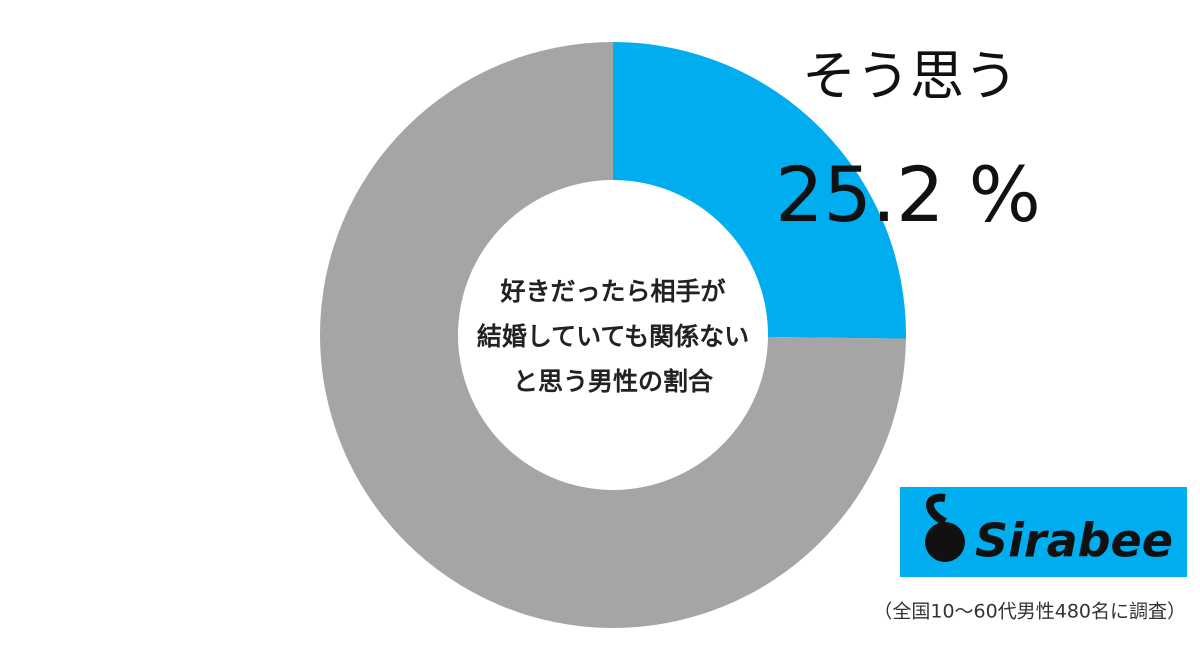 The width and height of the screenshot is (1200, 651). I want to click on logo-text: Sirabee, so click(1074, 541).